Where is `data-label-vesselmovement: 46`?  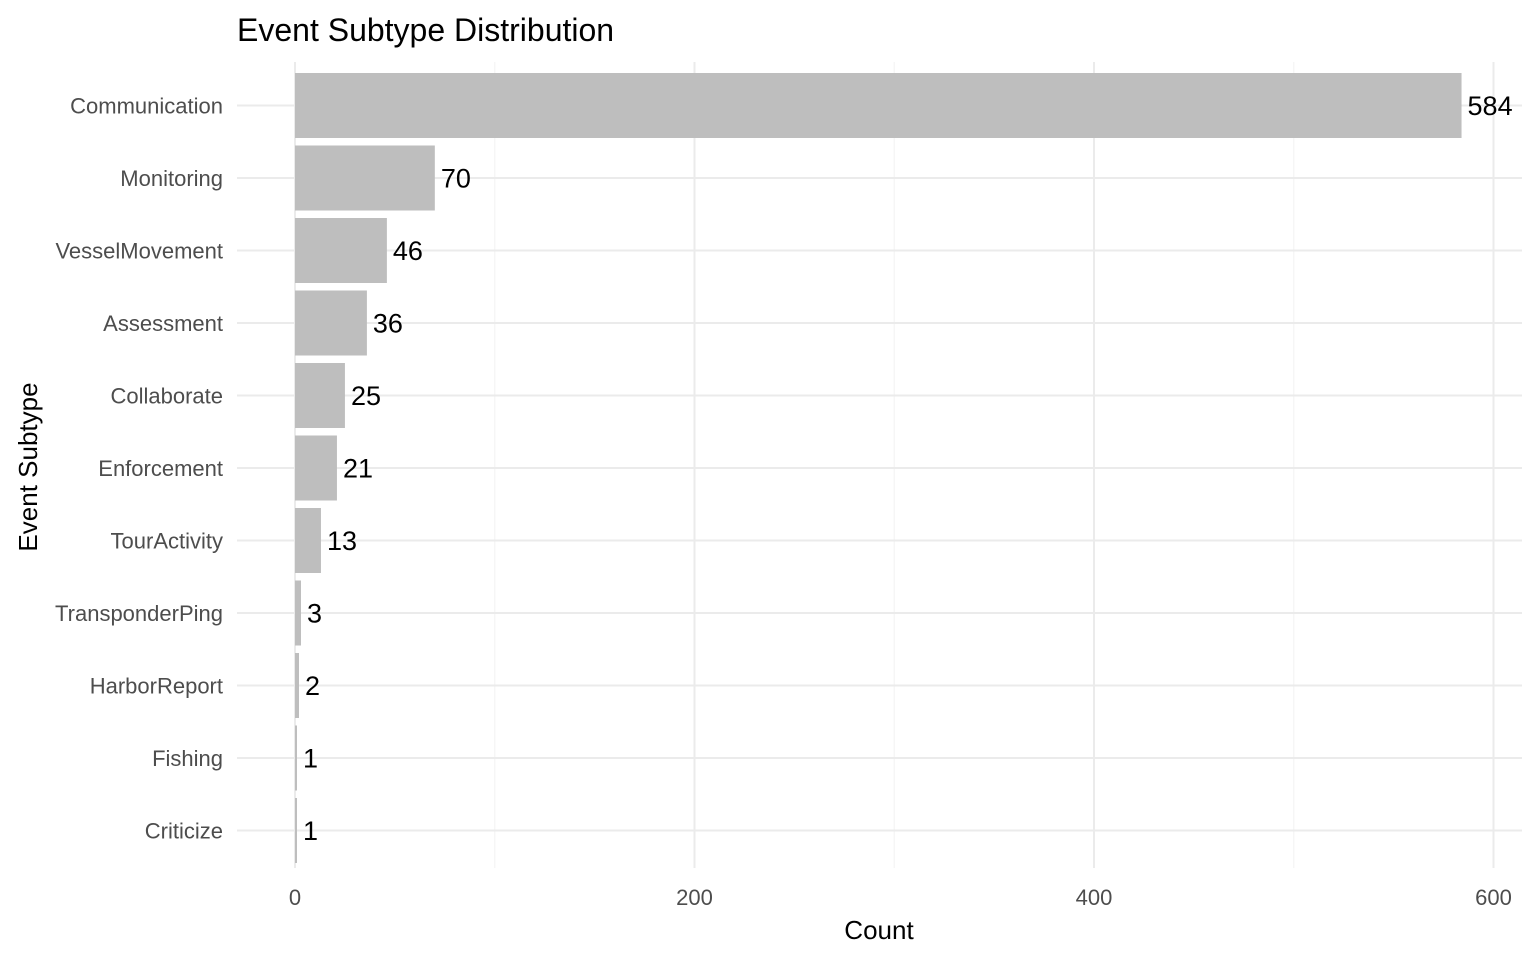
data-label-vesselmovement: 46 is located at coordinates (408, 251).